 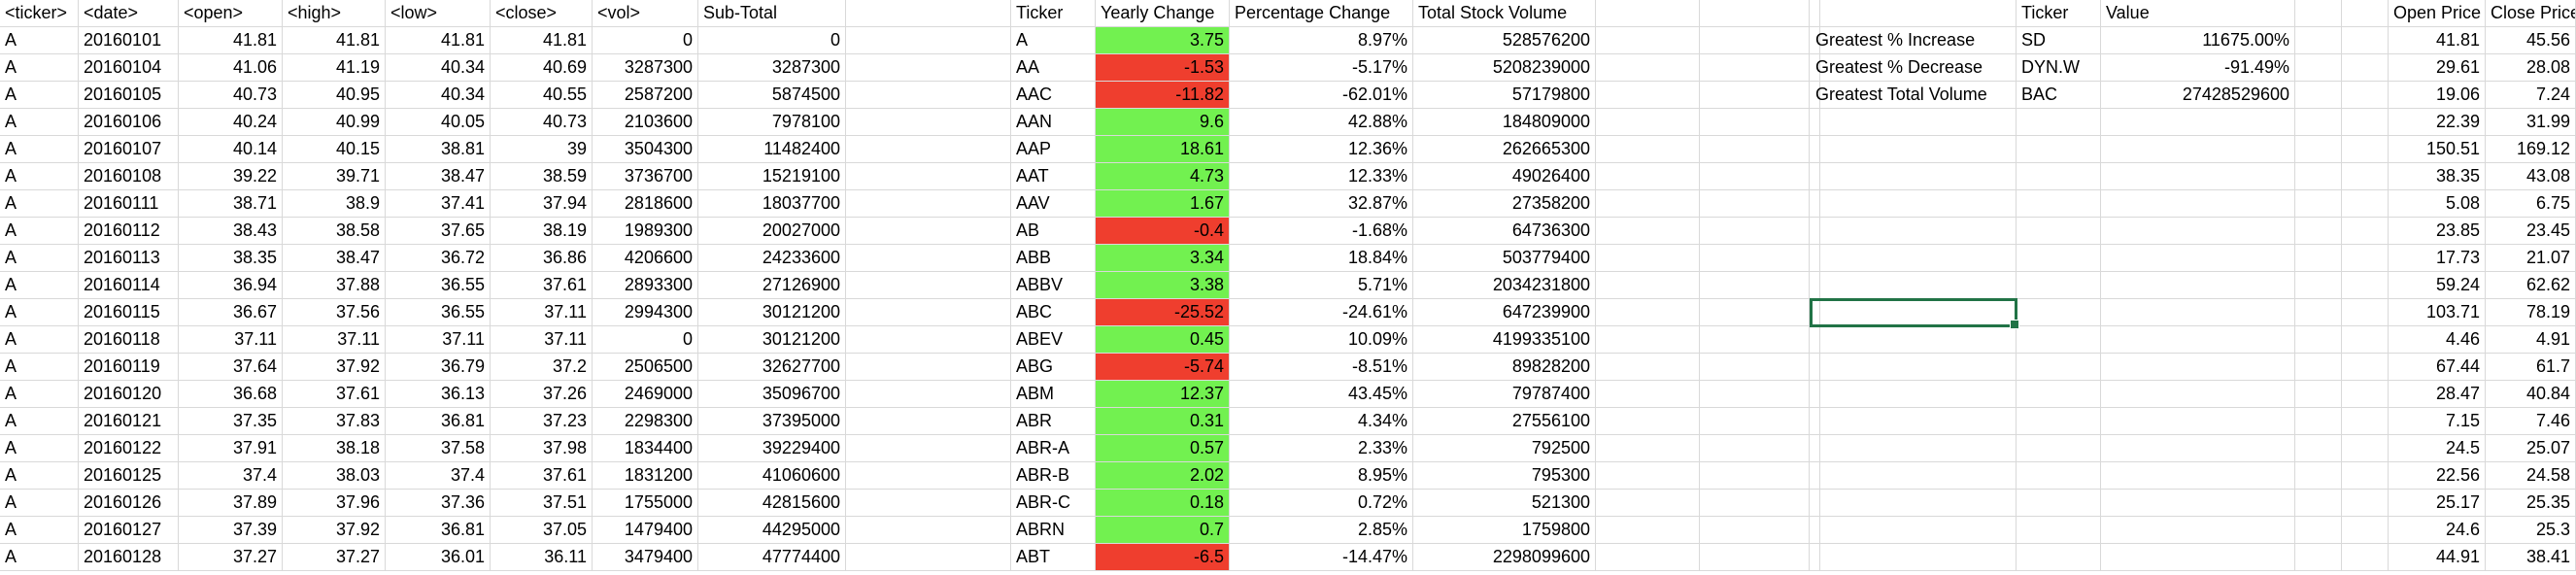 I want to click on col-date-cell: 20160104, so click(x=129, y=68).